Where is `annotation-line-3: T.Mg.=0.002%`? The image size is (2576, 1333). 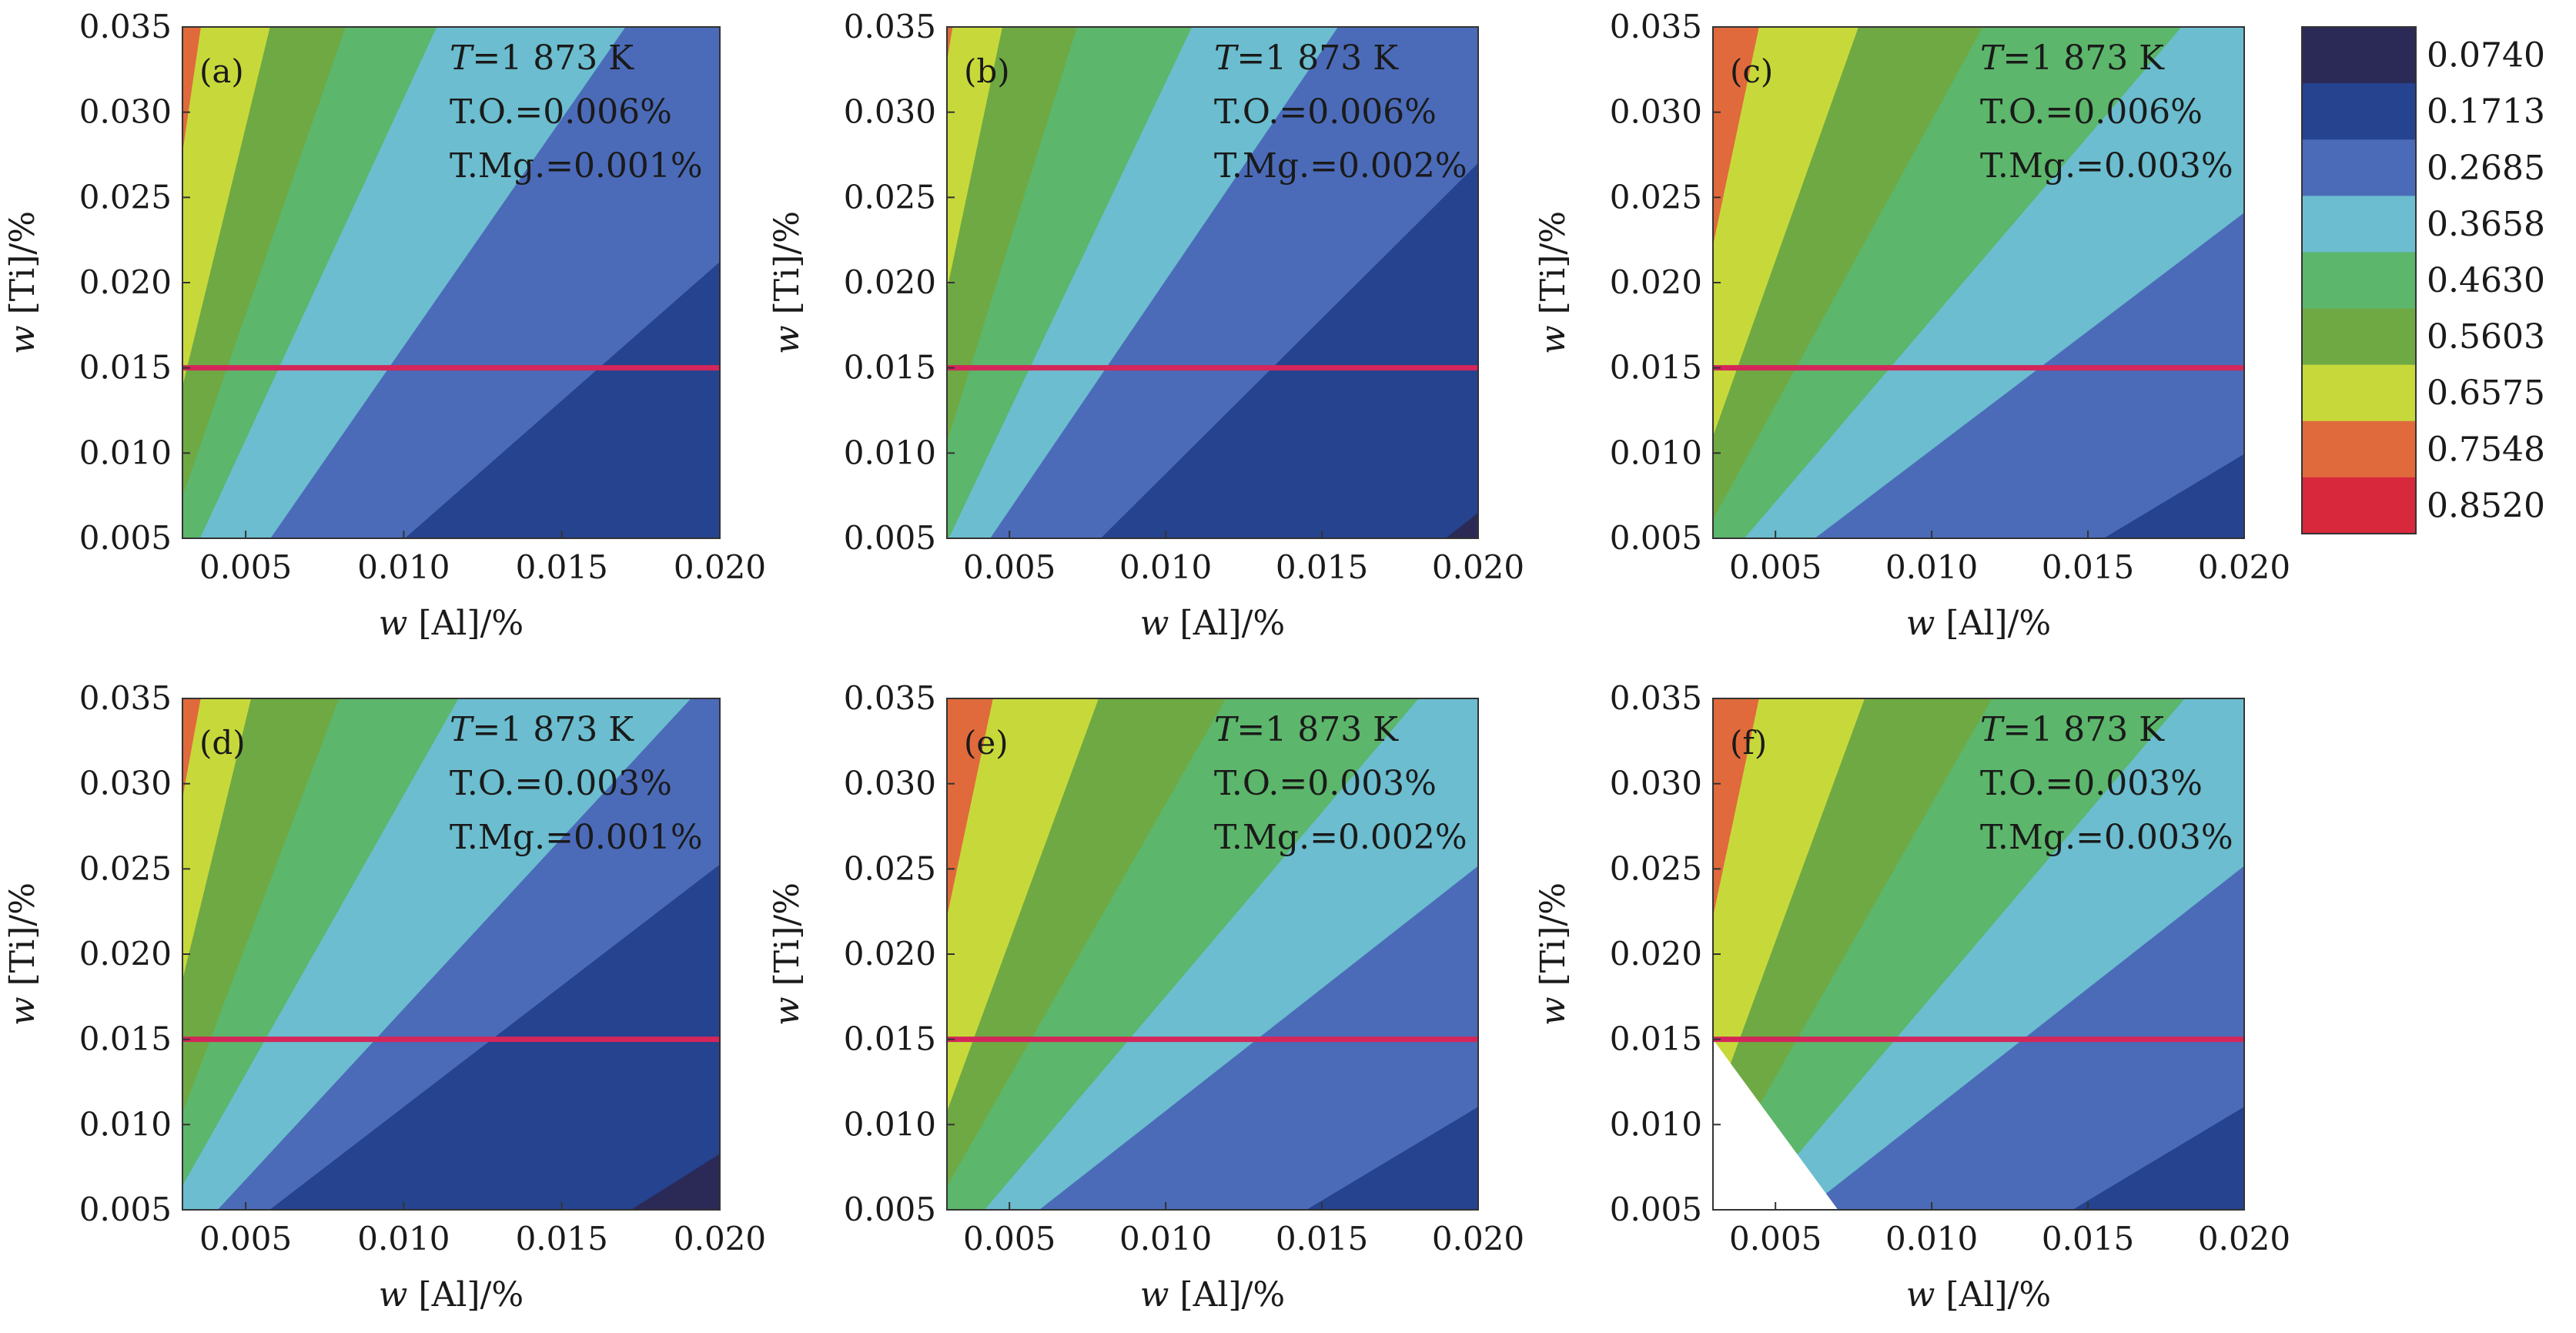 annotation-line-3: T.Mg.=0.002% is located at coordinates (1340, 837).